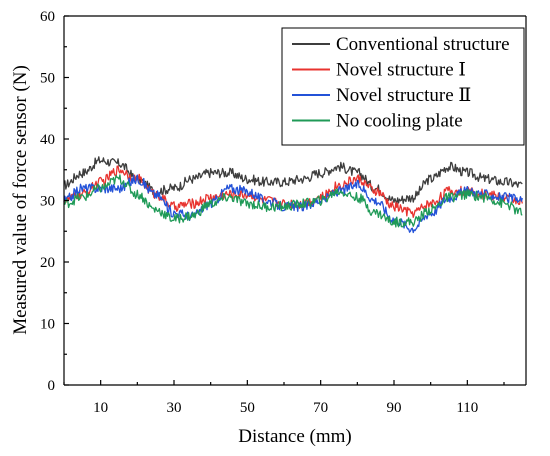  I want to click on y-ticks: 0 10 20 30 40 50 60, so click(54, 201).